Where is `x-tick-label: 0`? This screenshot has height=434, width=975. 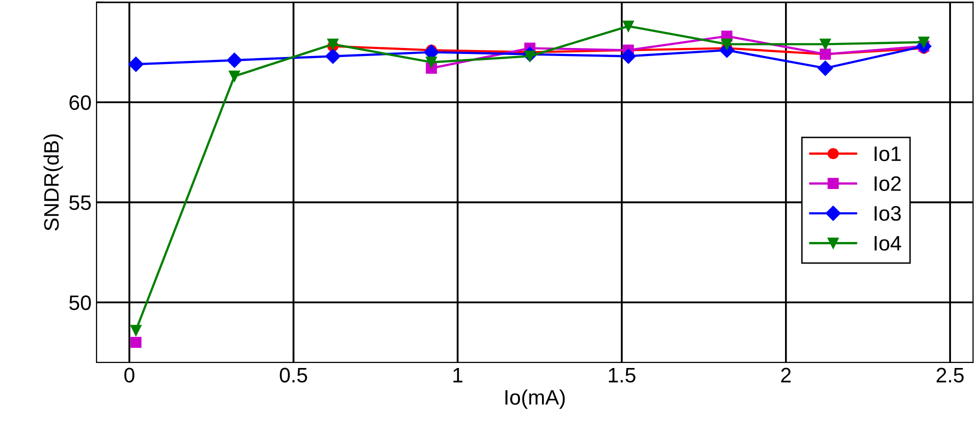
x-tick-label: 0 is located at coordinates (129, 375).